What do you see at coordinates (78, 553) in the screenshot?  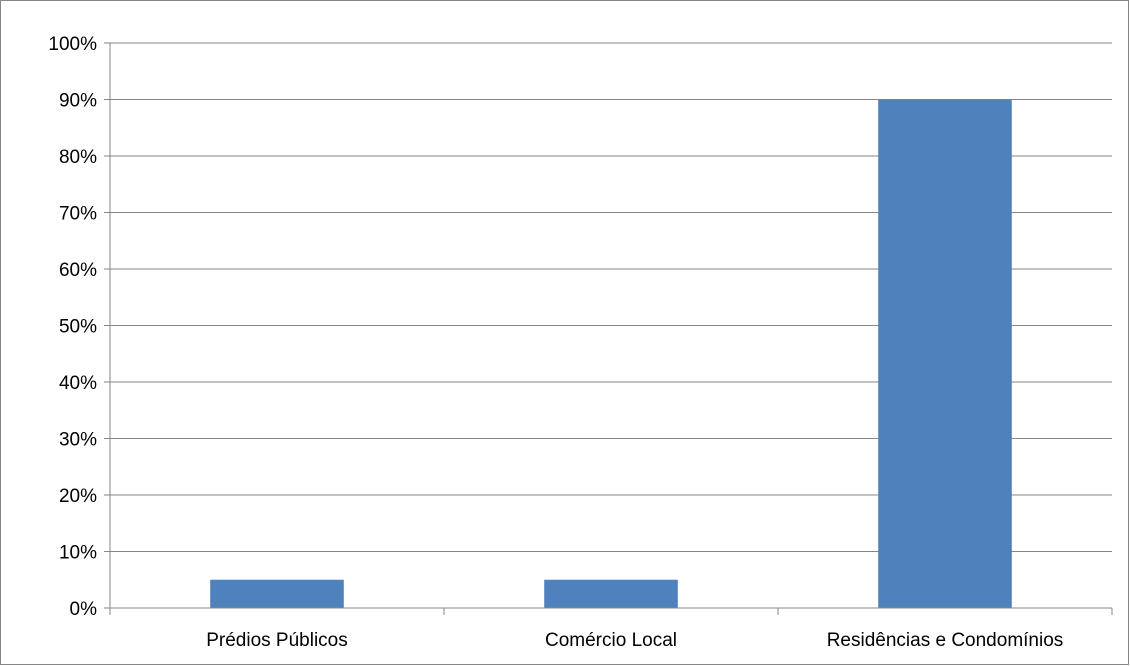 I see `y-tick-label: 10%` at bounding box center [78, 553].